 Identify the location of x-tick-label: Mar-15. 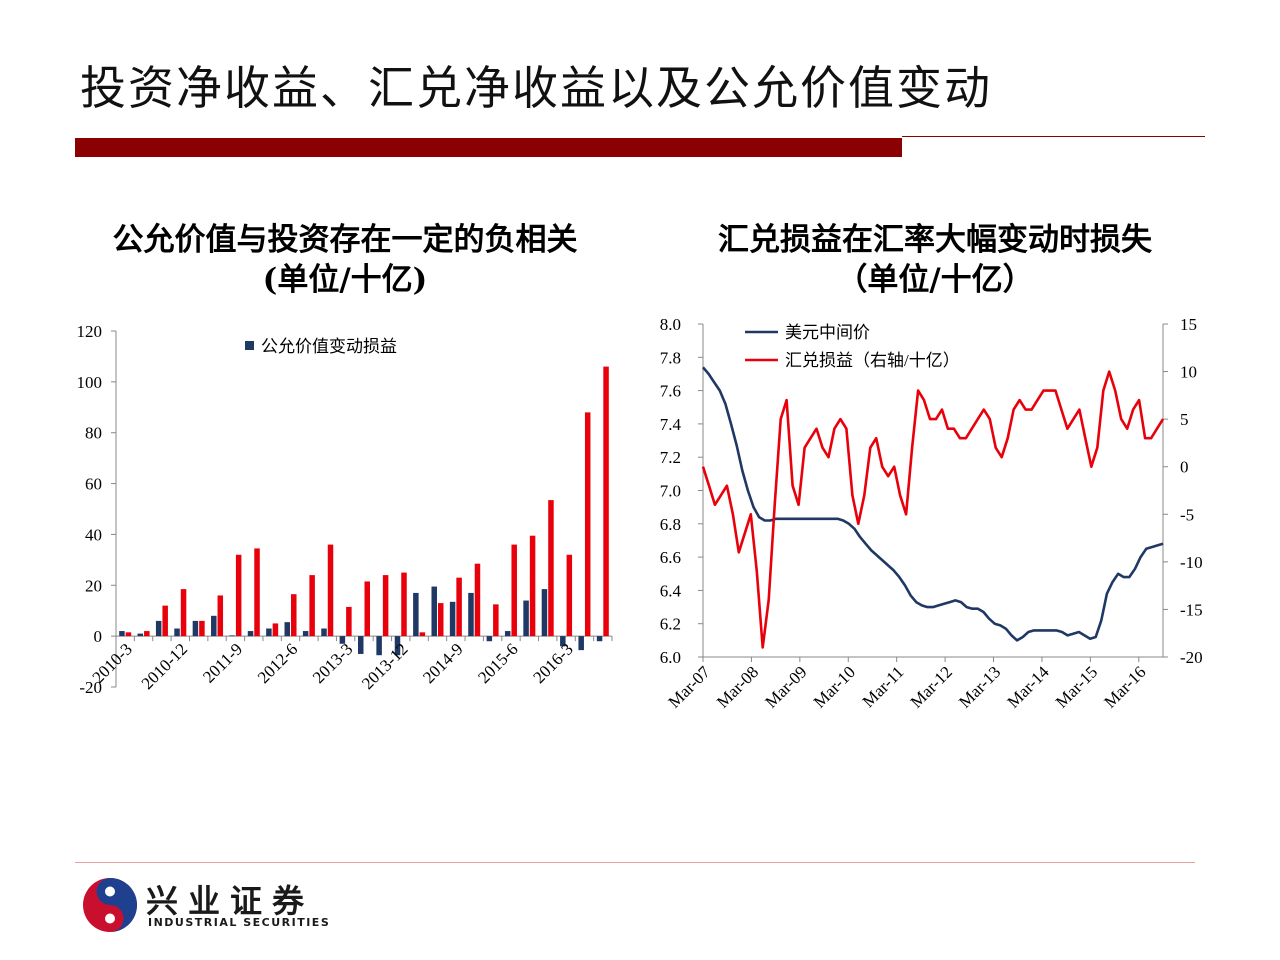
(1076, 686).